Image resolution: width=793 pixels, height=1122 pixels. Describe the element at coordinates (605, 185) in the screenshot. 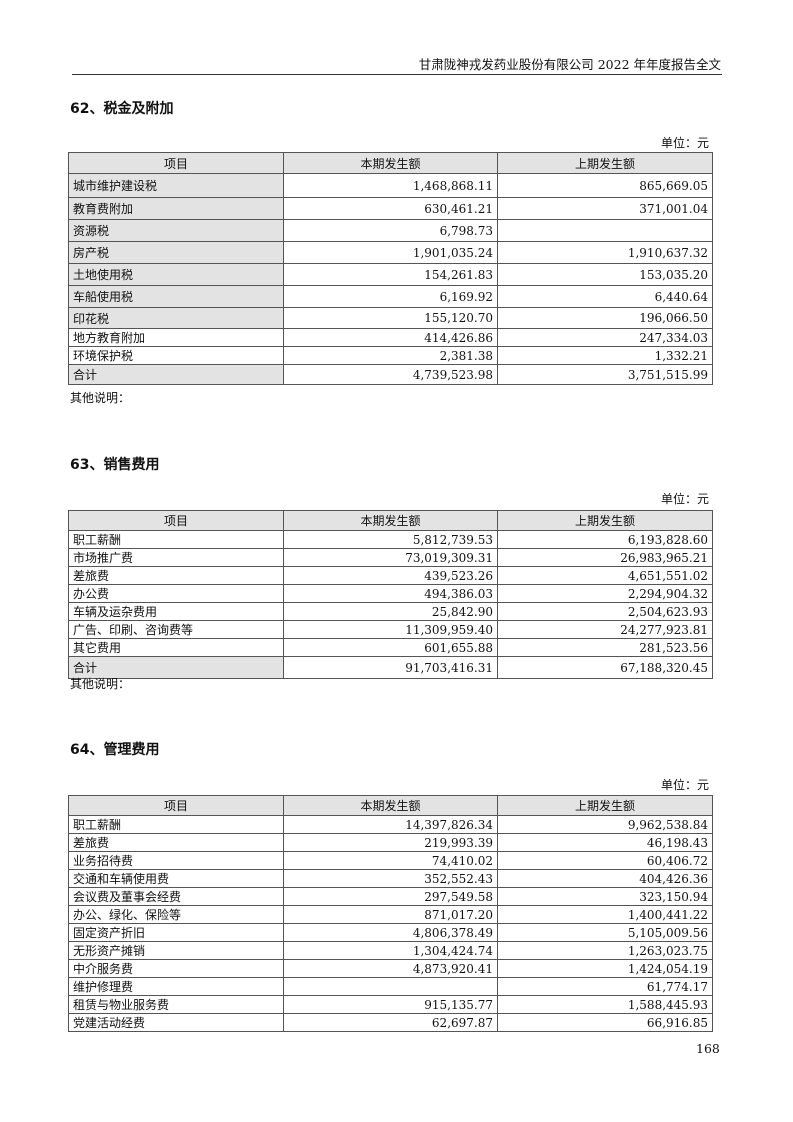

I see `cell-prior-amount: 865,669.05` at that location.